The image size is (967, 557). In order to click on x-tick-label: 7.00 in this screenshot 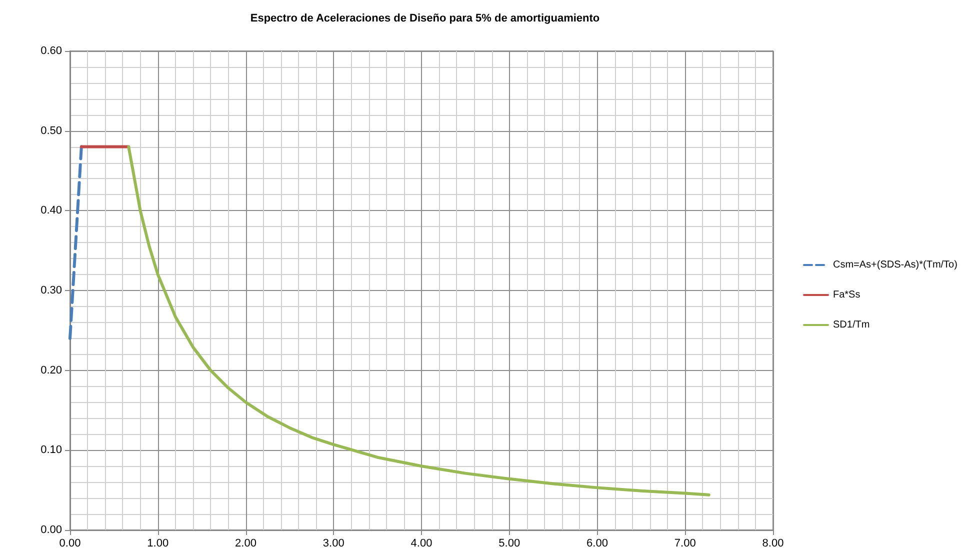, I will do `click(685, 544)`.